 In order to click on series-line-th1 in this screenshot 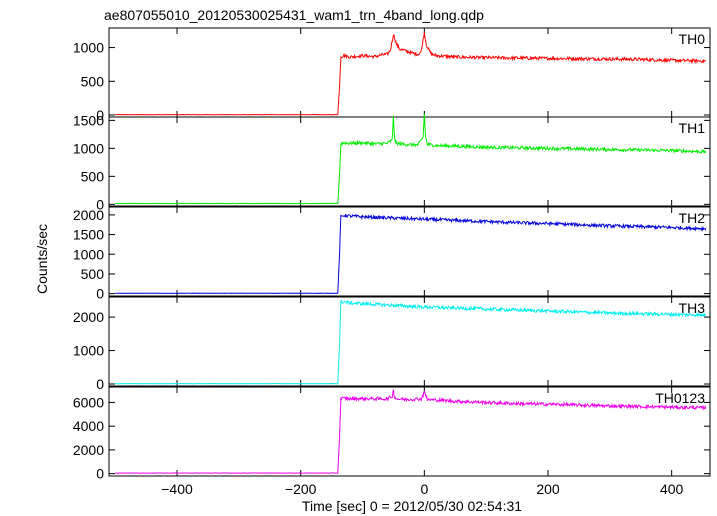, I will do `click(411, 159)`.